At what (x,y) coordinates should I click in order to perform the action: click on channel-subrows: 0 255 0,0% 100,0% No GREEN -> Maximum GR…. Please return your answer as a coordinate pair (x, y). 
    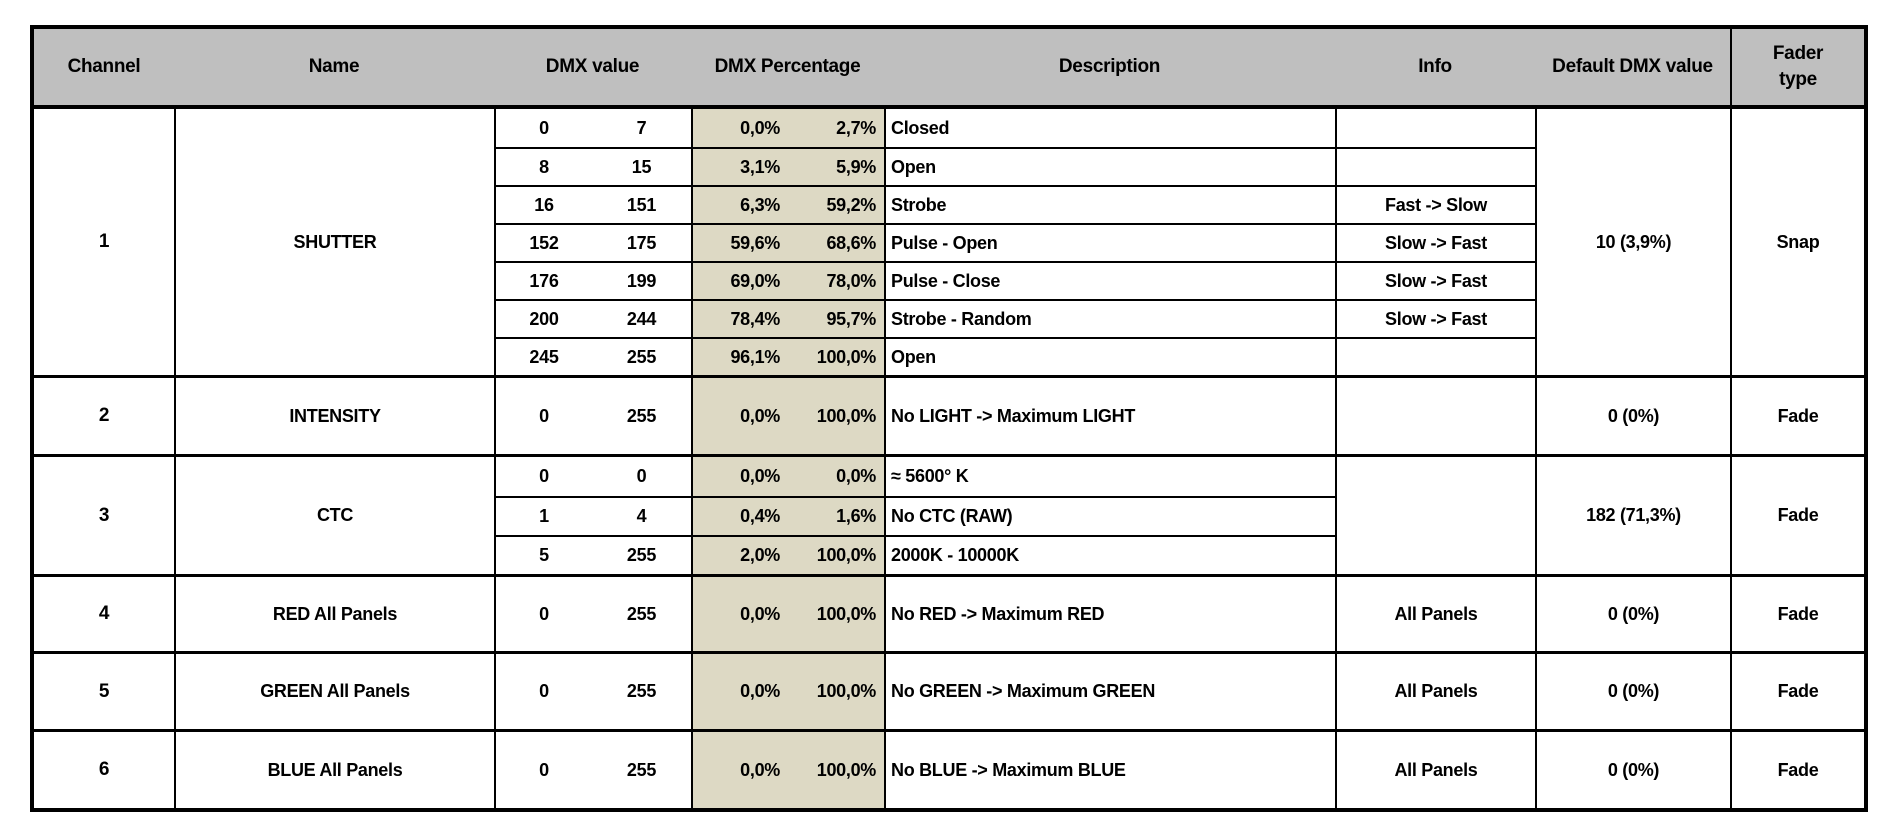
    Looking at the image, I should click on (1014, 691).